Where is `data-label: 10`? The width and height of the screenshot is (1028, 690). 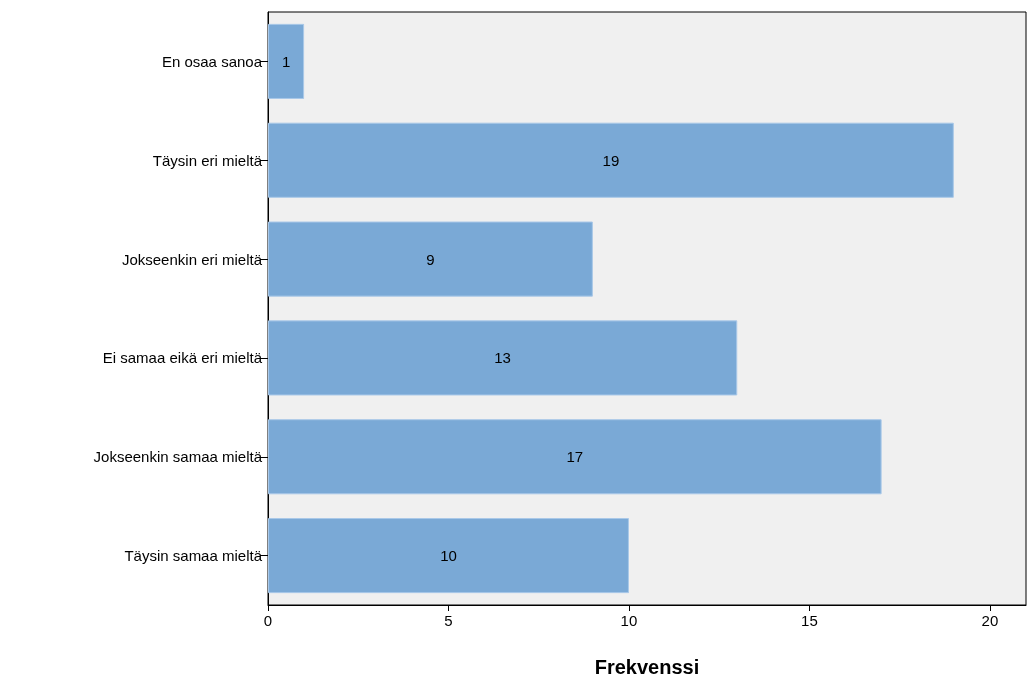
data-label: 10 is located at coordinates (448, 556).